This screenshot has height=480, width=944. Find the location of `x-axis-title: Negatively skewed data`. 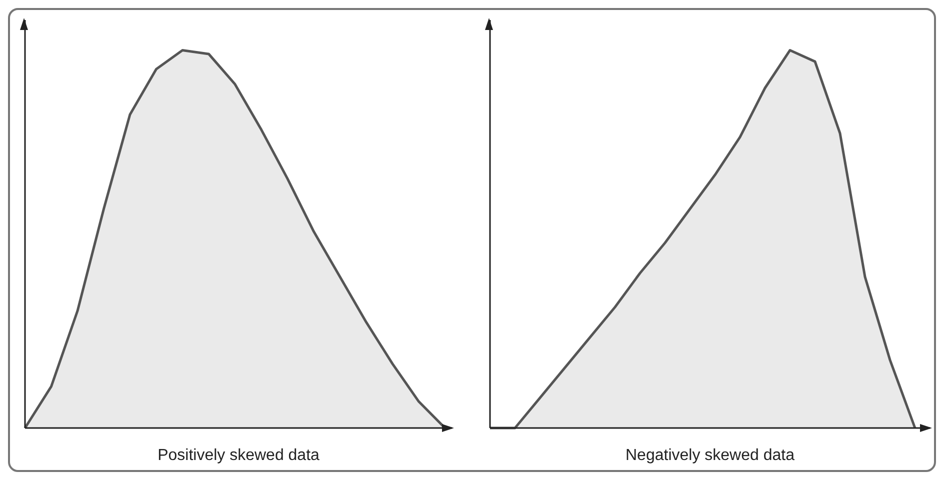

x-axis-title: Negatively skewed data is located at coordinates (710, 455).